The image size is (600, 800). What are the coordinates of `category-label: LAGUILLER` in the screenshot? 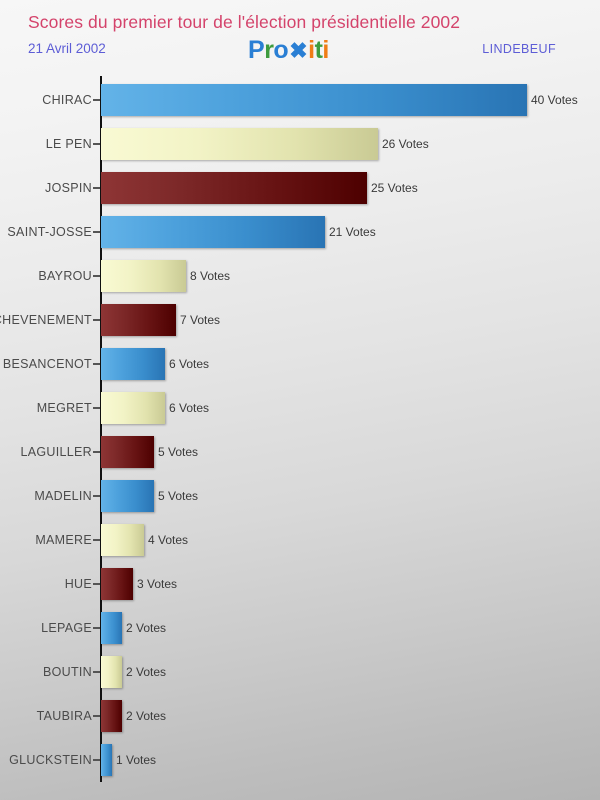 It's located at (56, 452).